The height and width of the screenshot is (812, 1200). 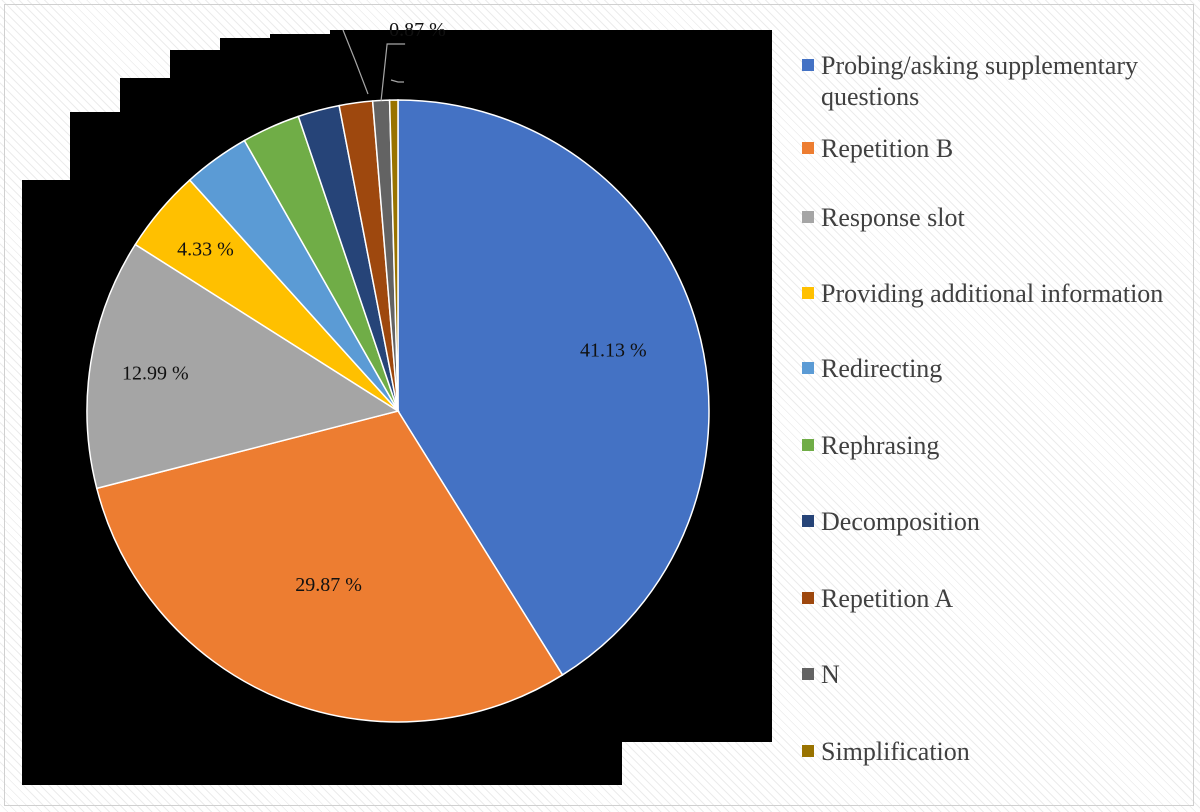 I want to click on legend-item-rephrasing: Rephrasing, so click(x=997, y=445).